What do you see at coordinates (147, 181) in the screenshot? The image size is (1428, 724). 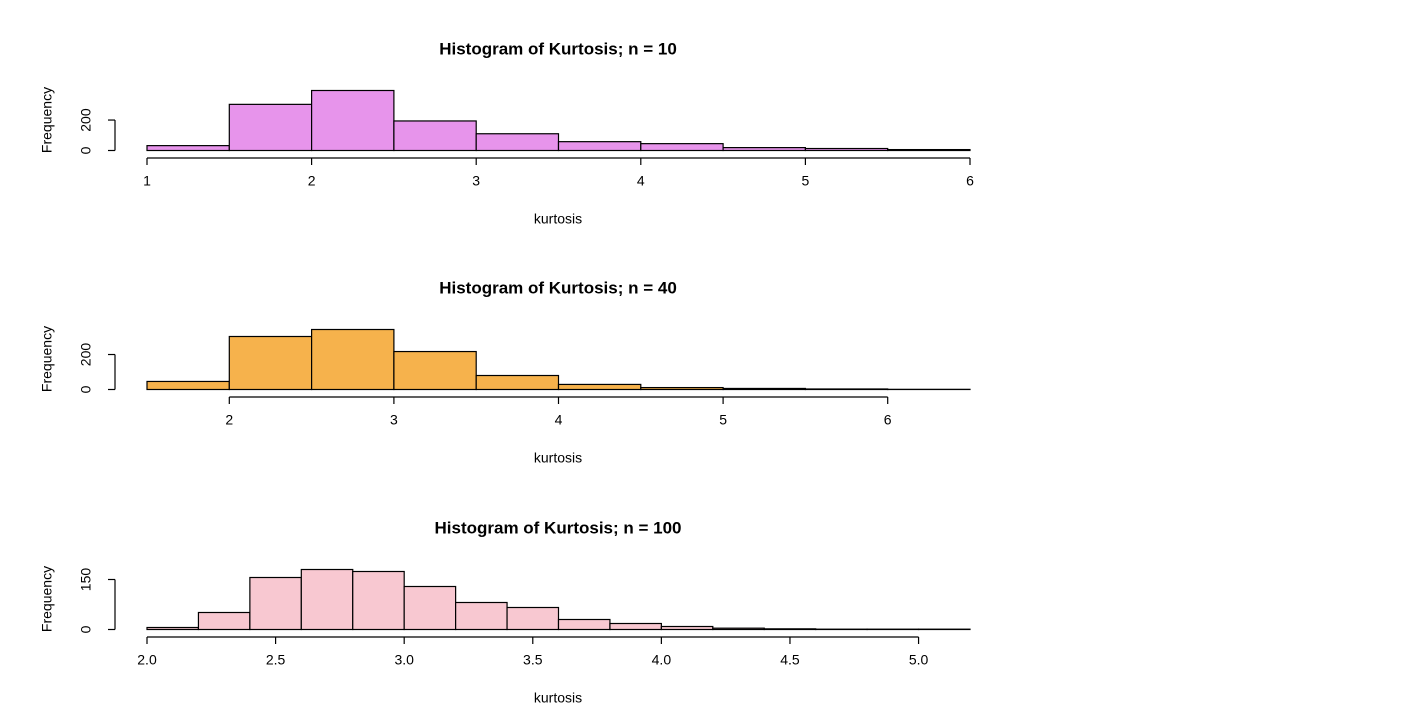 I see `x-tick-label: 1` at bounding box center [147, 181].